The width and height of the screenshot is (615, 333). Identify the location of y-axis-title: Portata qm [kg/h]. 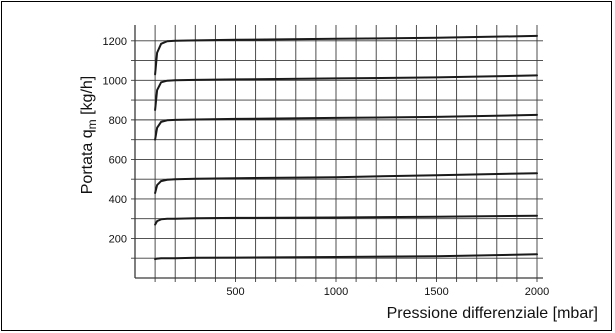
(89, 135).